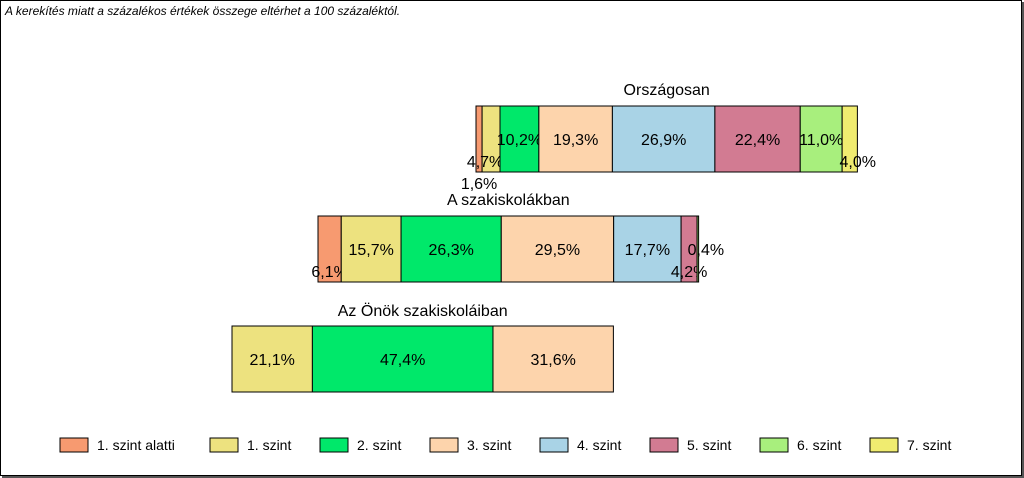 The image size is (1024, 478). Describe the element at coordinates (689, 272) in the screenshot. I see `data-label: 4,2%` at that location.